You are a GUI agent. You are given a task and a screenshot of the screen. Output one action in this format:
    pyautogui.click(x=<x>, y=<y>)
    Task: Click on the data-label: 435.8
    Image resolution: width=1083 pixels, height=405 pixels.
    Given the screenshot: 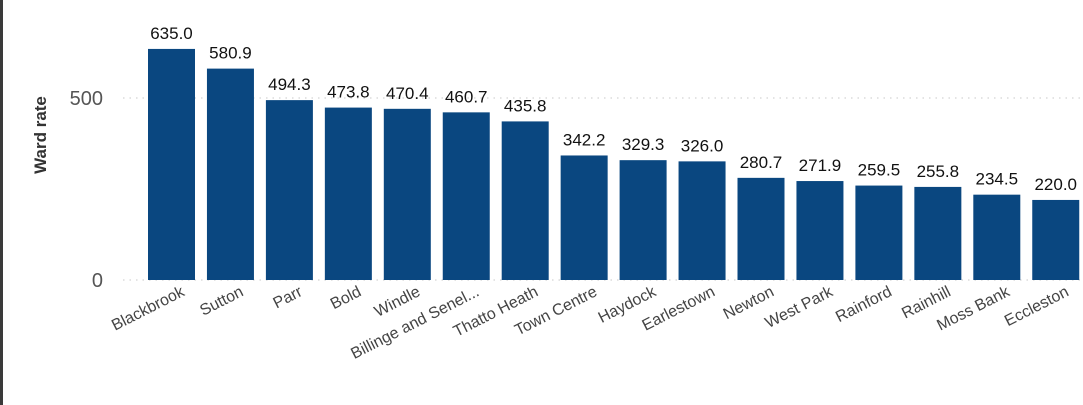 What is the action you would take?
    pyautogui.click(x=525, y=105)
    